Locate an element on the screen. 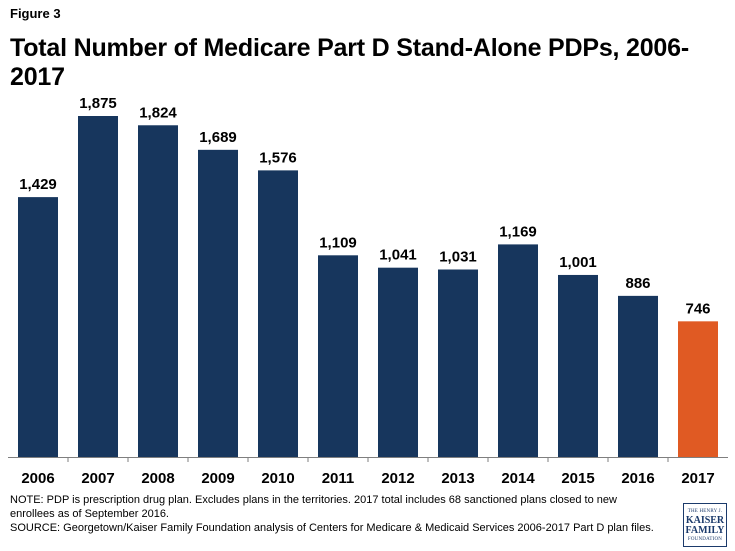  data-label-2016: 886 is located at coordinates (637, 283).